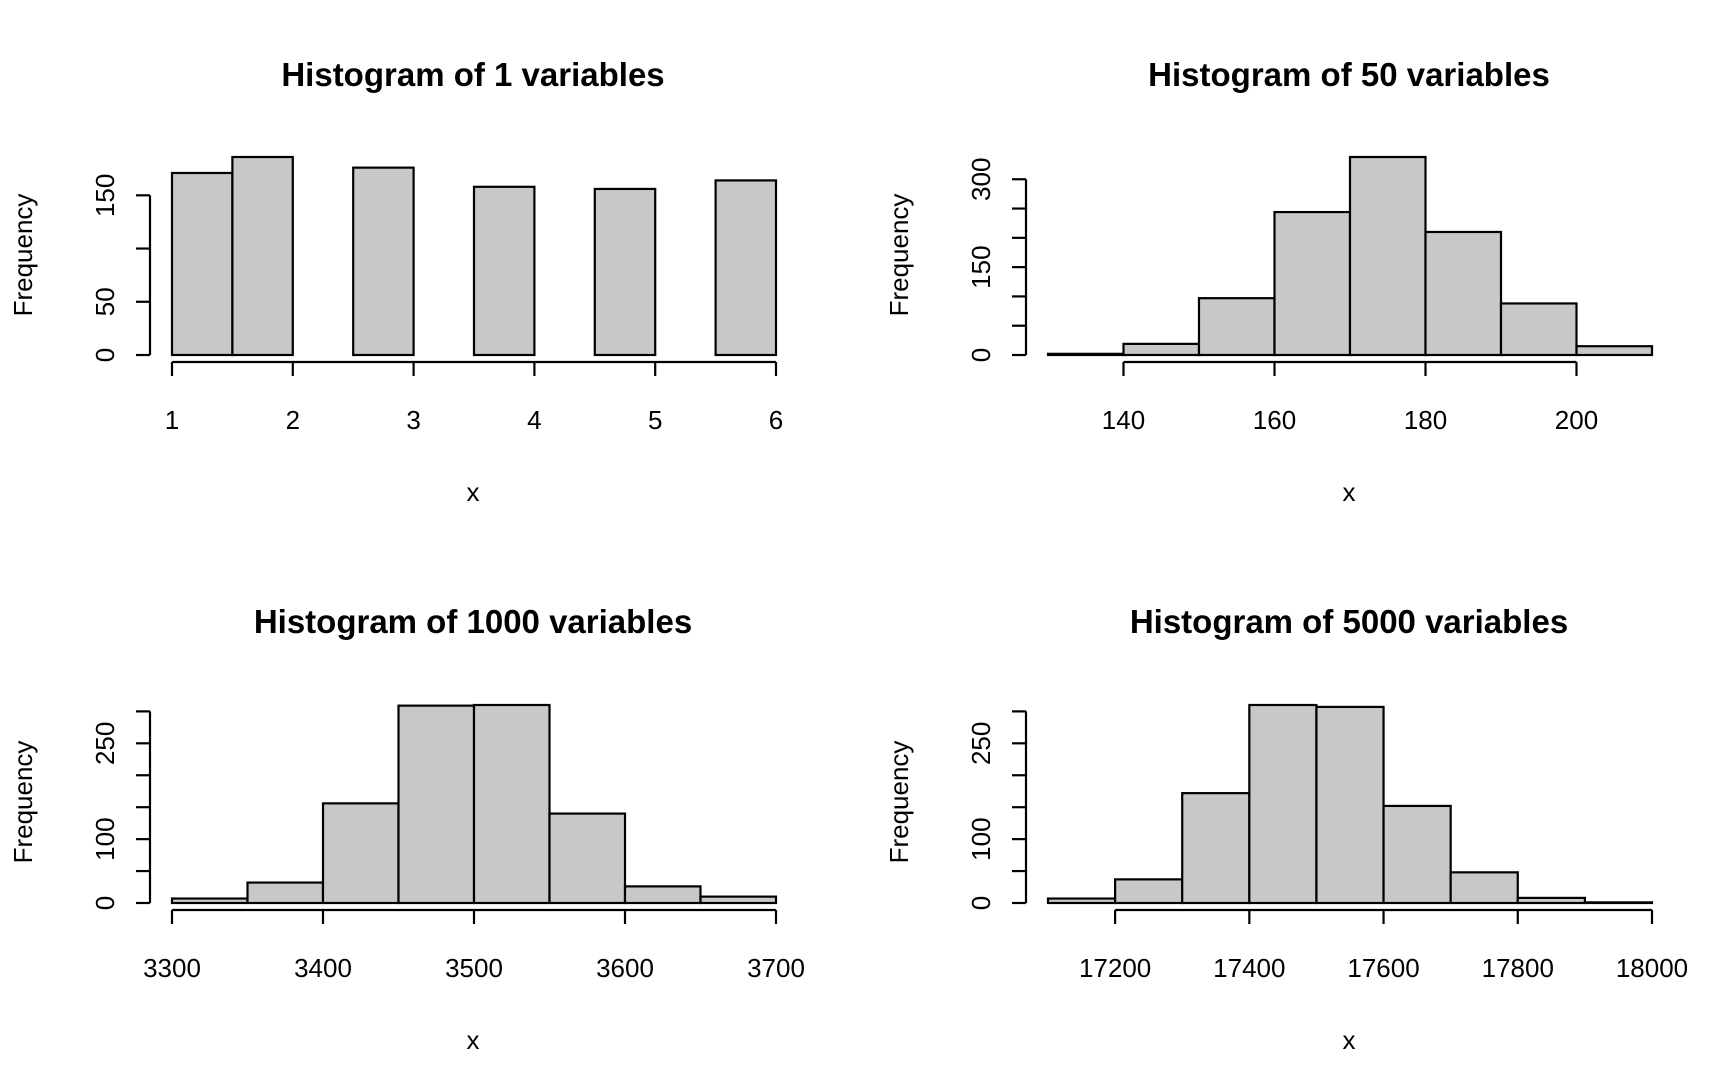  I want to click on x-tick-label: 17600, so click(1383, 968).